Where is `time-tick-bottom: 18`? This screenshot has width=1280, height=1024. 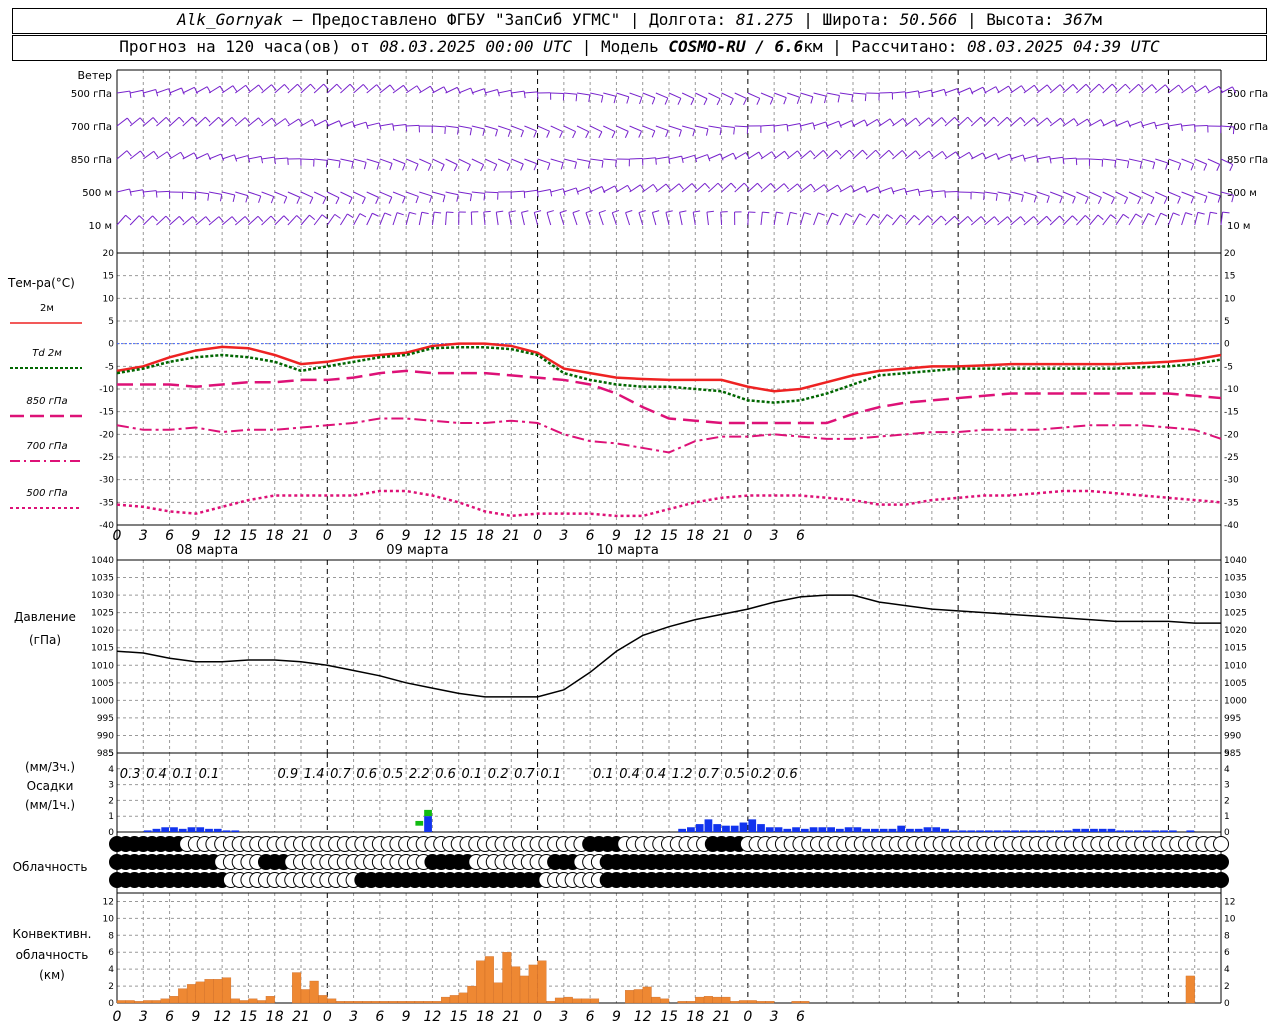 time-tick-bottom: 18 is located at coordinates (275, 1016).